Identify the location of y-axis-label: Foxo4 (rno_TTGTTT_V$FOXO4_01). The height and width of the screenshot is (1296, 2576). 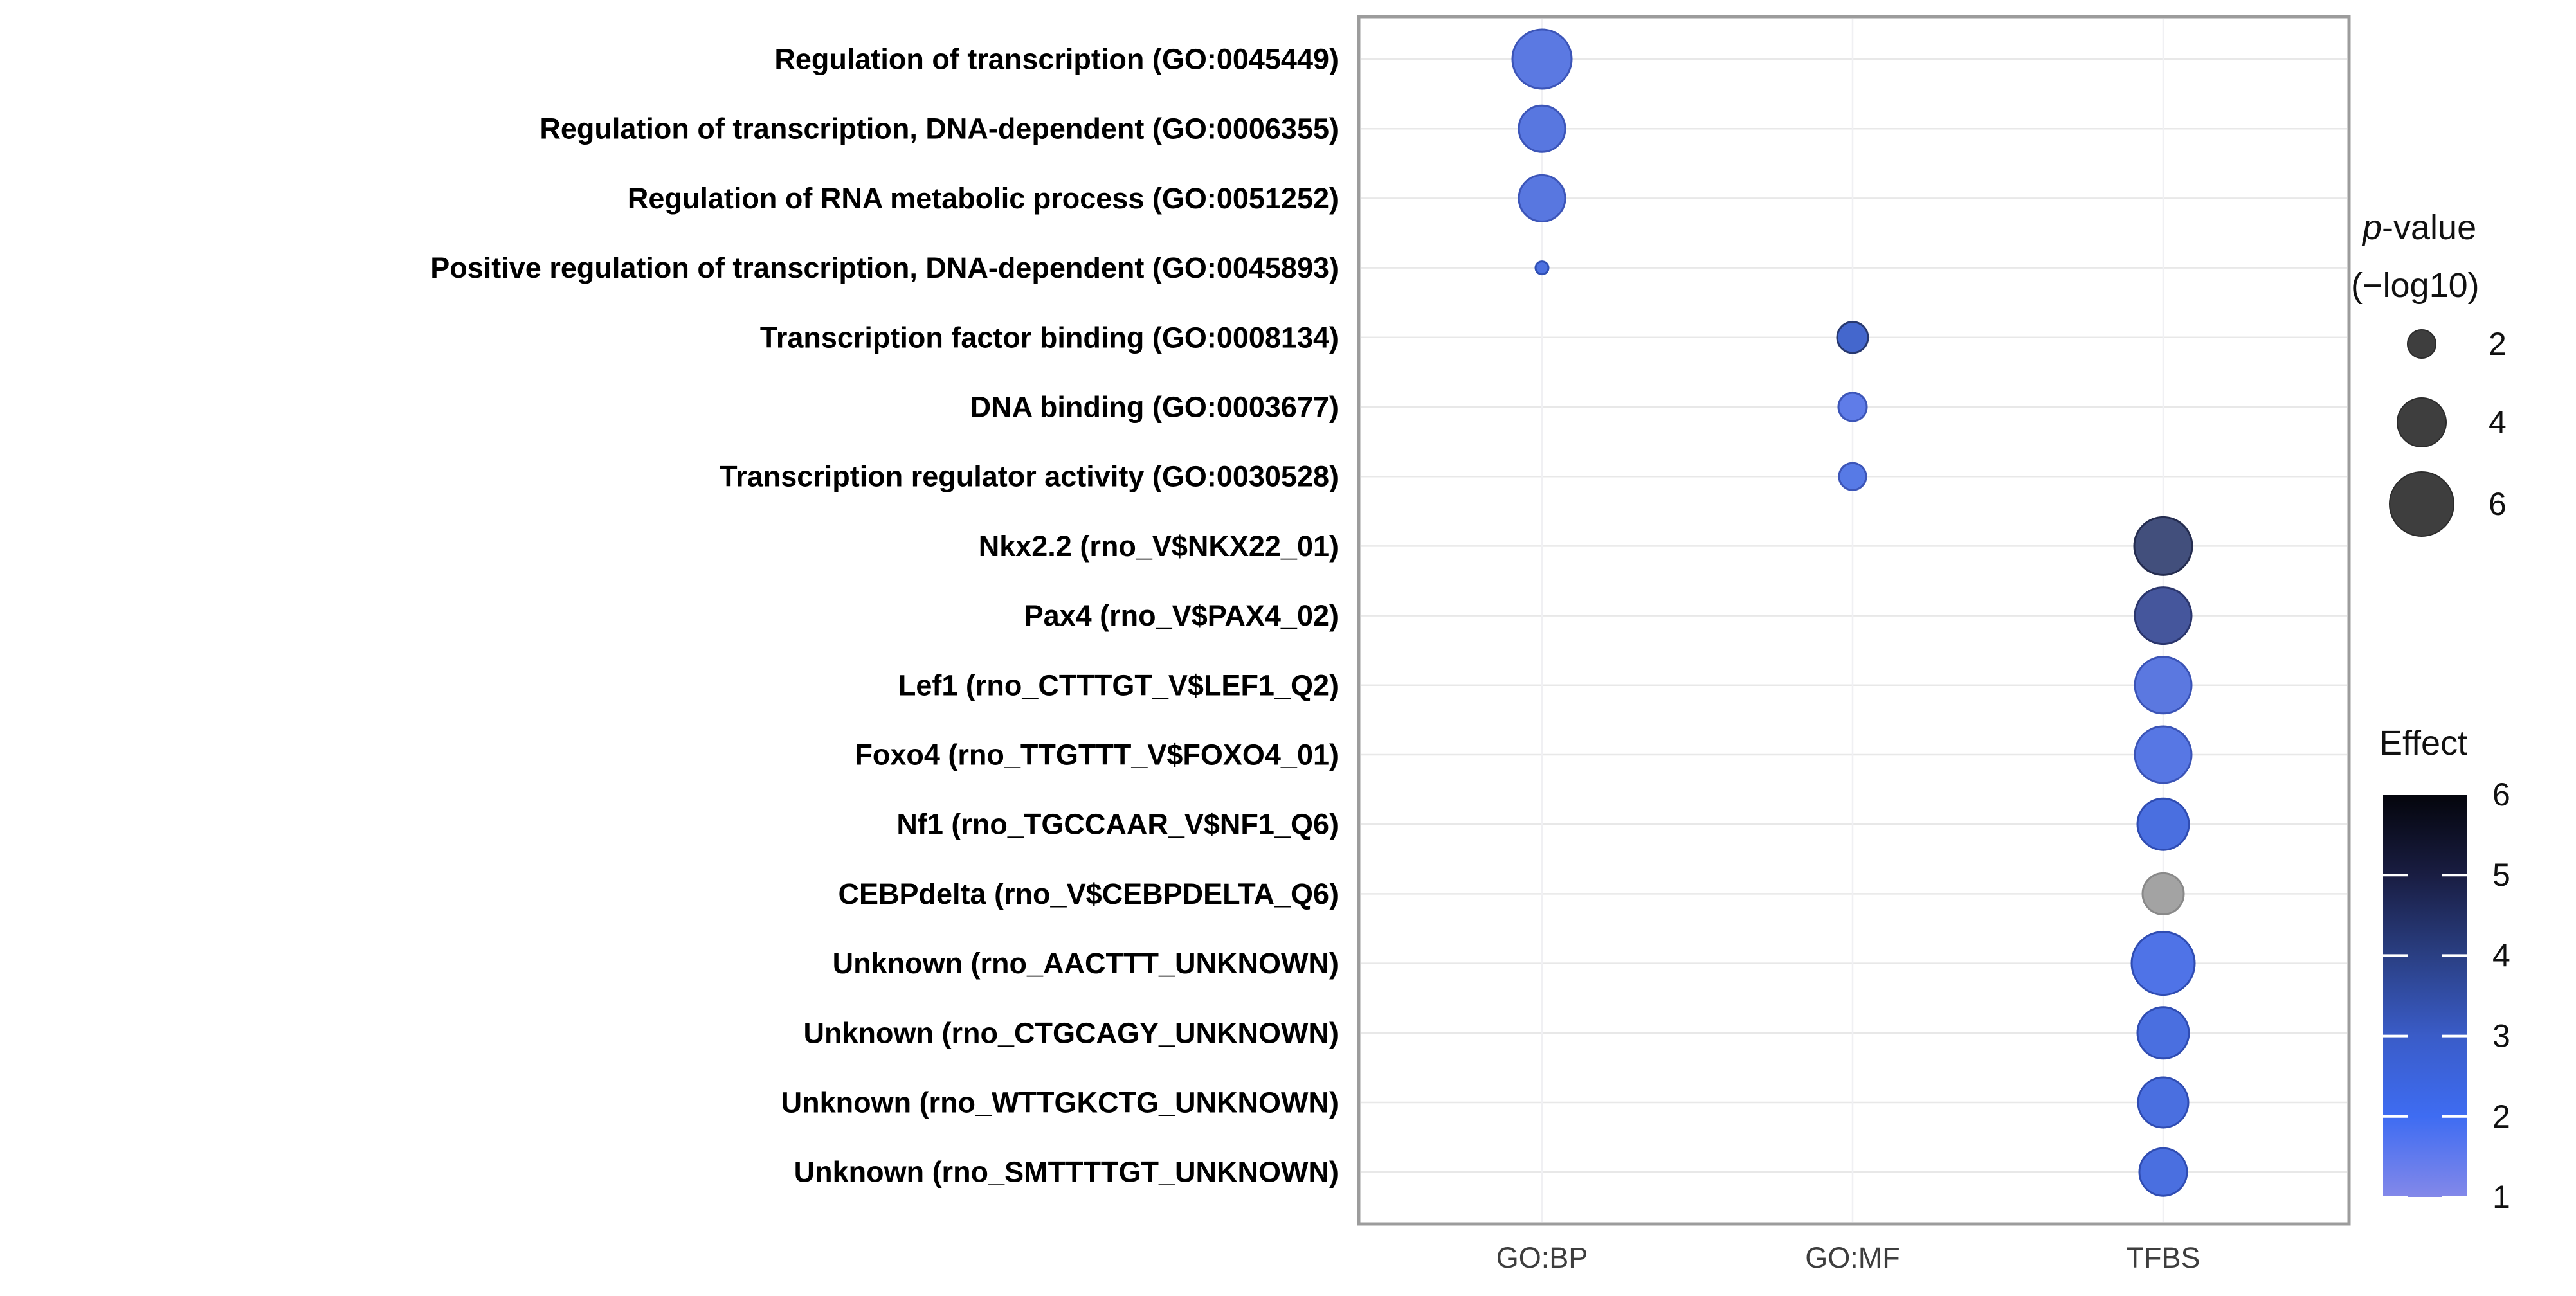
(1097, 755).